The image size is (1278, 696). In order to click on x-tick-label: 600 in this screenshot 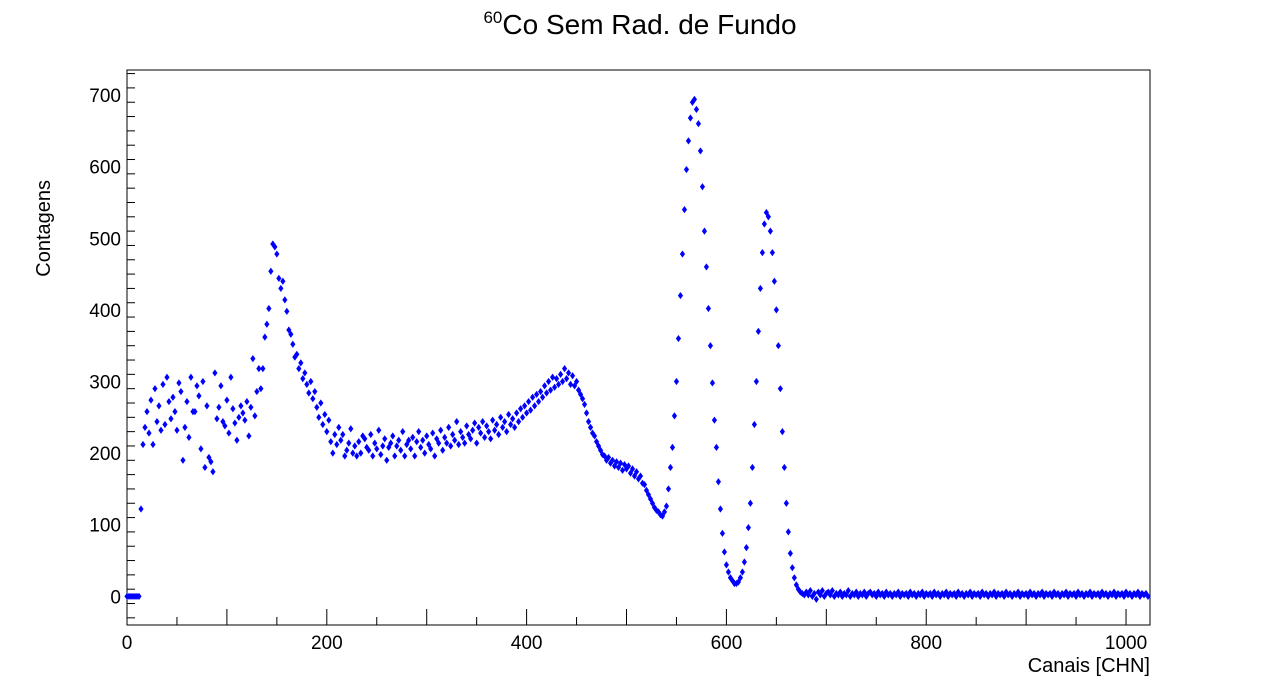, I will do `click(727, 643)`.